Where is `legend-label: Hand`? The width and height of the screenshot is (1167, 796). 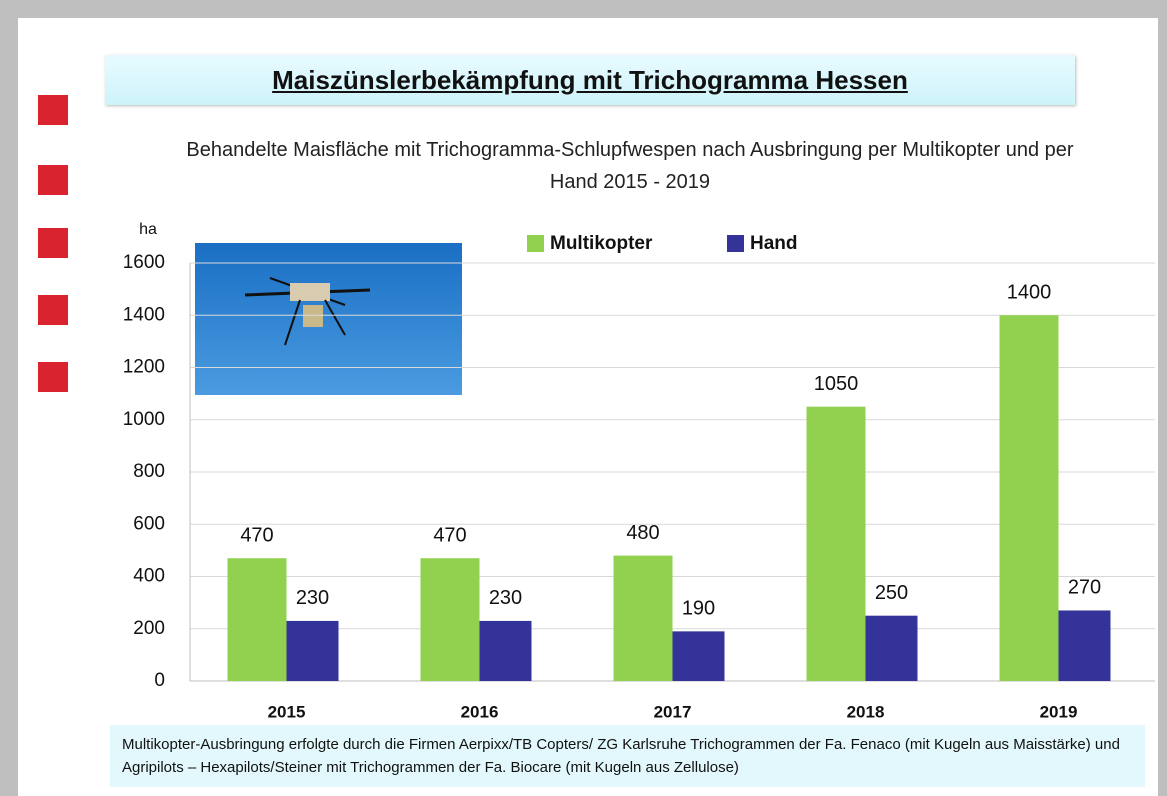
legend-label: Hand is located at coordinates (774, 243).